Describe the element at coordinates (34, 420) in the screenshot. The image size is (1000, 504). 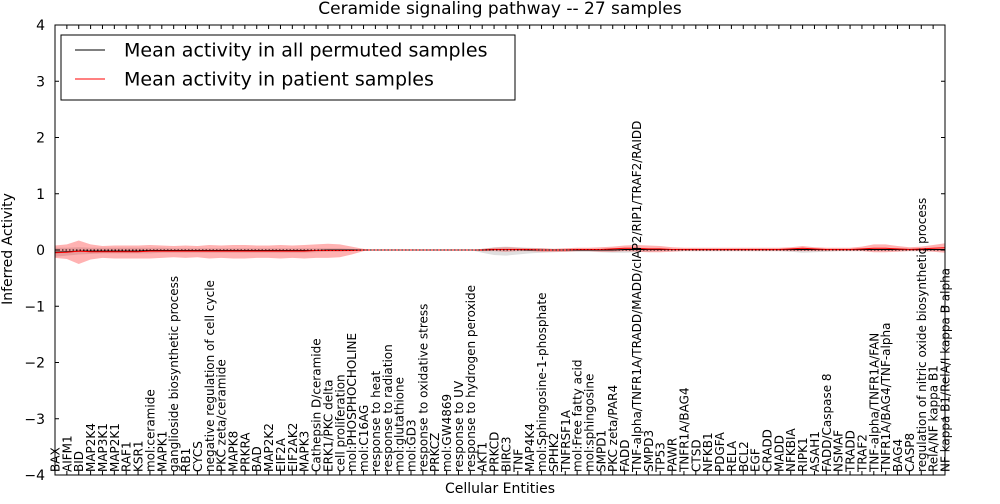
I see `y-tick-label: −3` at that location.